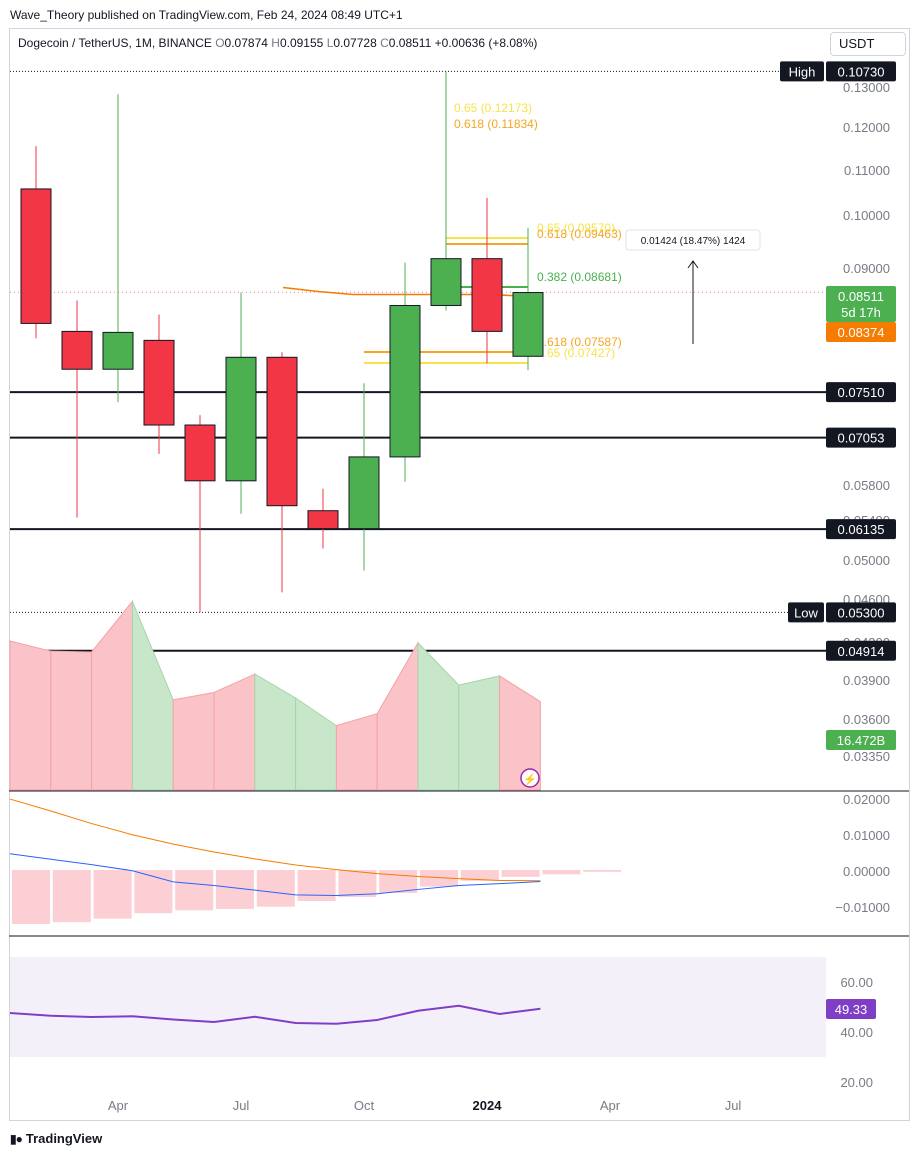 The height and width of the screenshot is (1156, 920). I want to click on fib-label-top: 0.618 (0.11834), so click(496, 124).